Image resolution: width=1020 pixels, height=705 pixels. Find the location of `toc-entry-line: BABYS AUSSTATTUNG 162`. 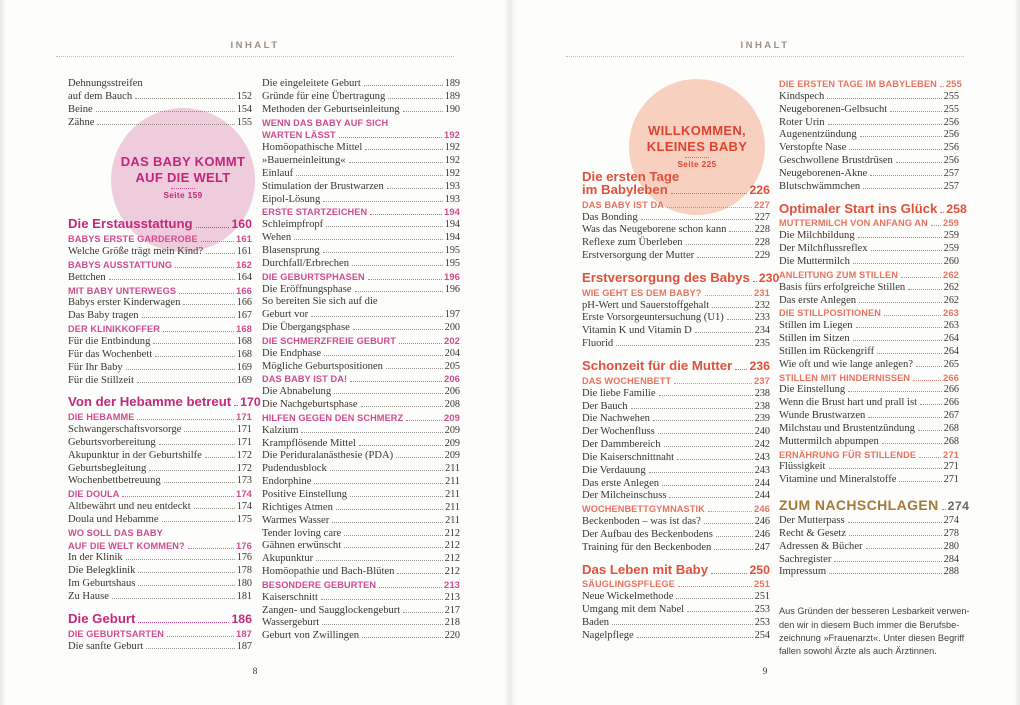

toc-entry-line: BABYS AUSSTATTUNG 162 is located at coordinates (160, 265).